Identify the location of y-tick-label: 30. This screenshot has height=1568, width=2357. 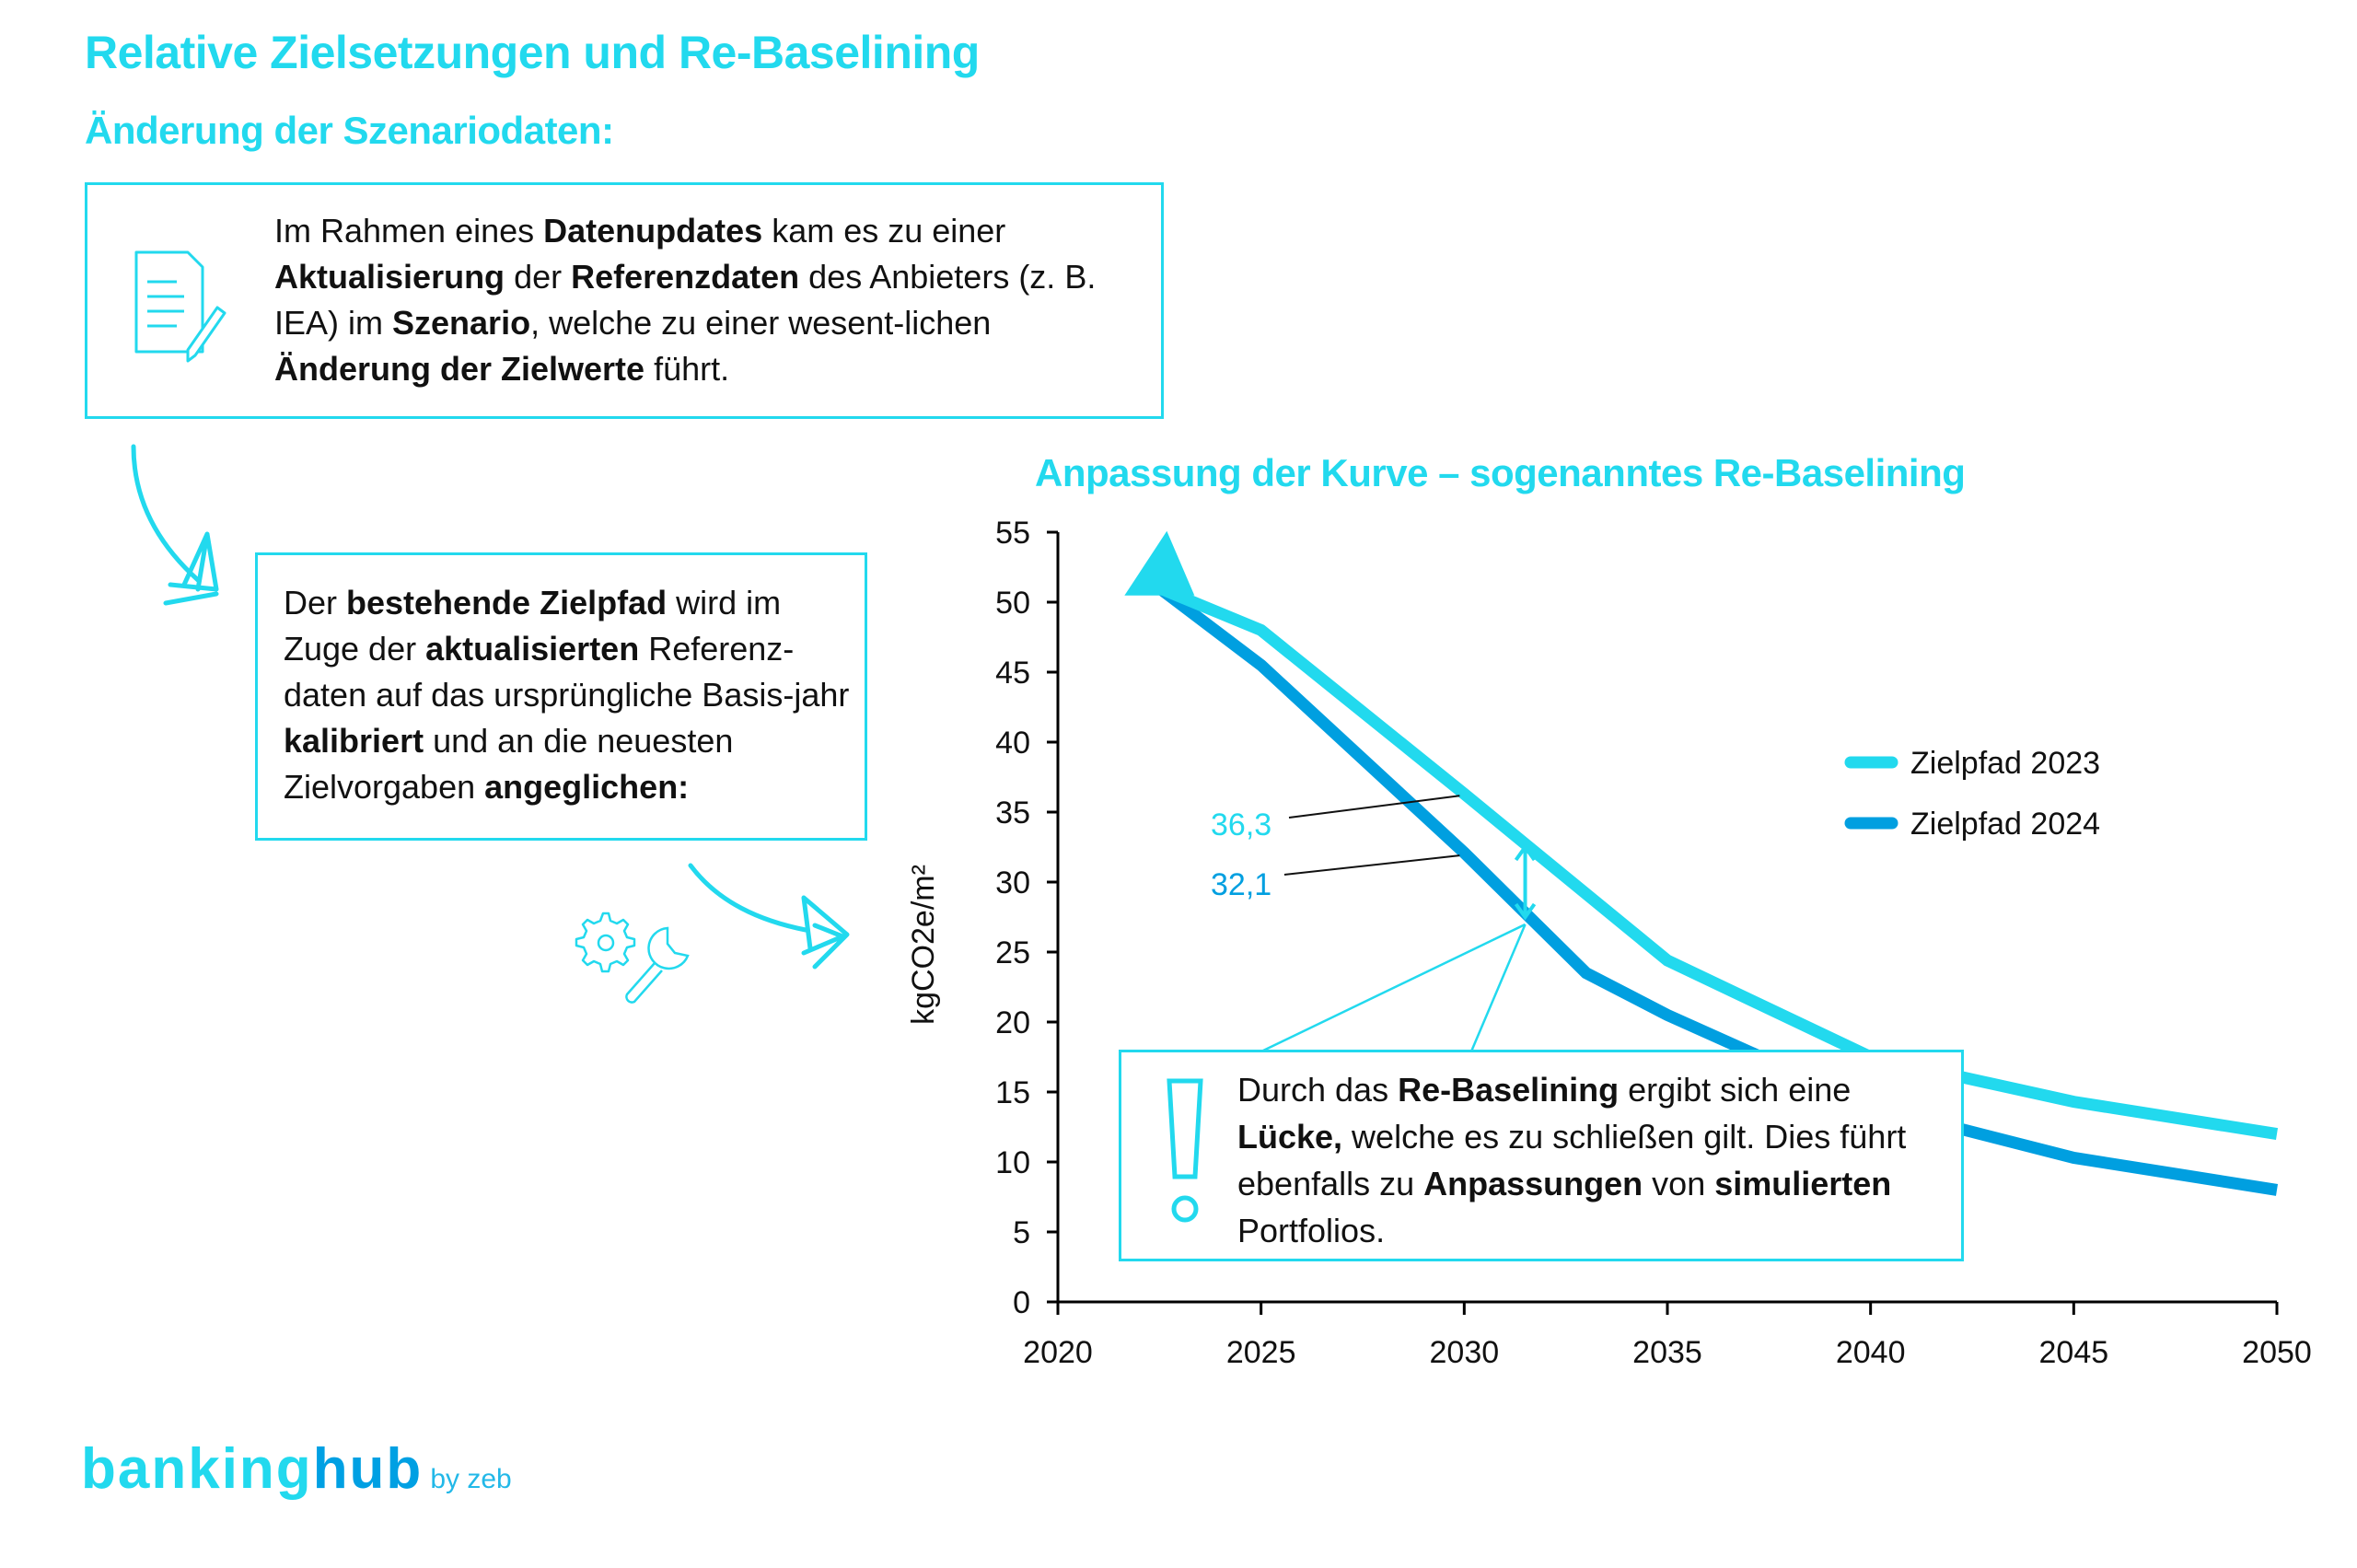
(1012, 882).